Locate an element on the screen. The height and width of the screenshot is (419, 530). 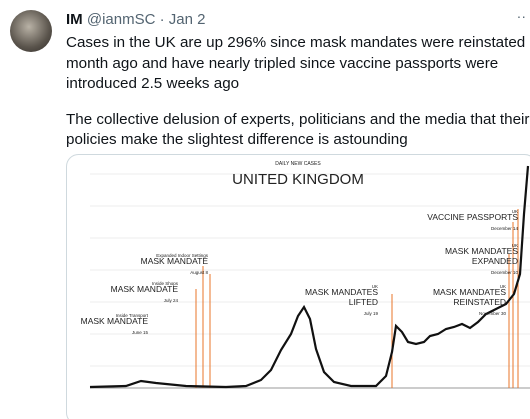
author-handle: @ianmSC · Jan 2 is located at coordinates (146, 19).